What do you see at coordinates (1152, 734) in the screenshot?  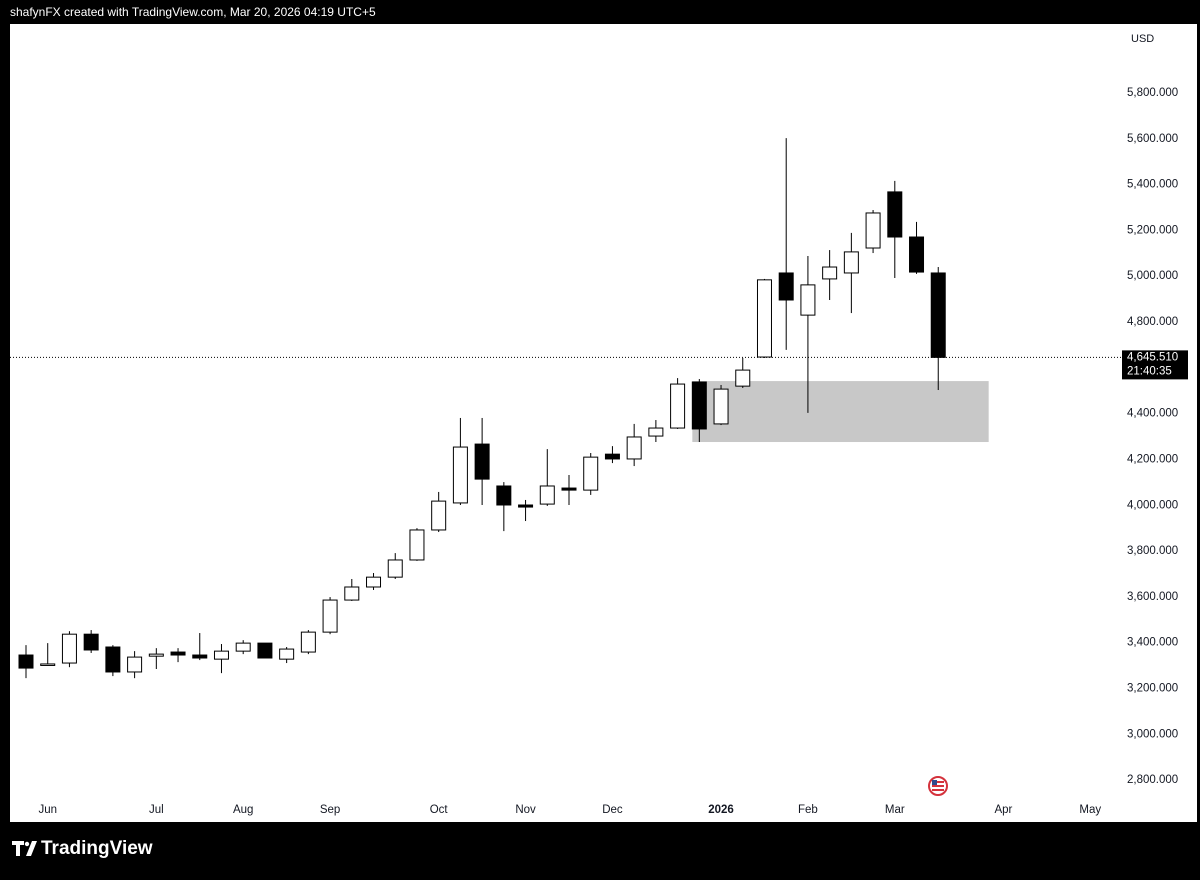 I see `y-tick-label: 3,000.000` at bounding box center [1152, 734].